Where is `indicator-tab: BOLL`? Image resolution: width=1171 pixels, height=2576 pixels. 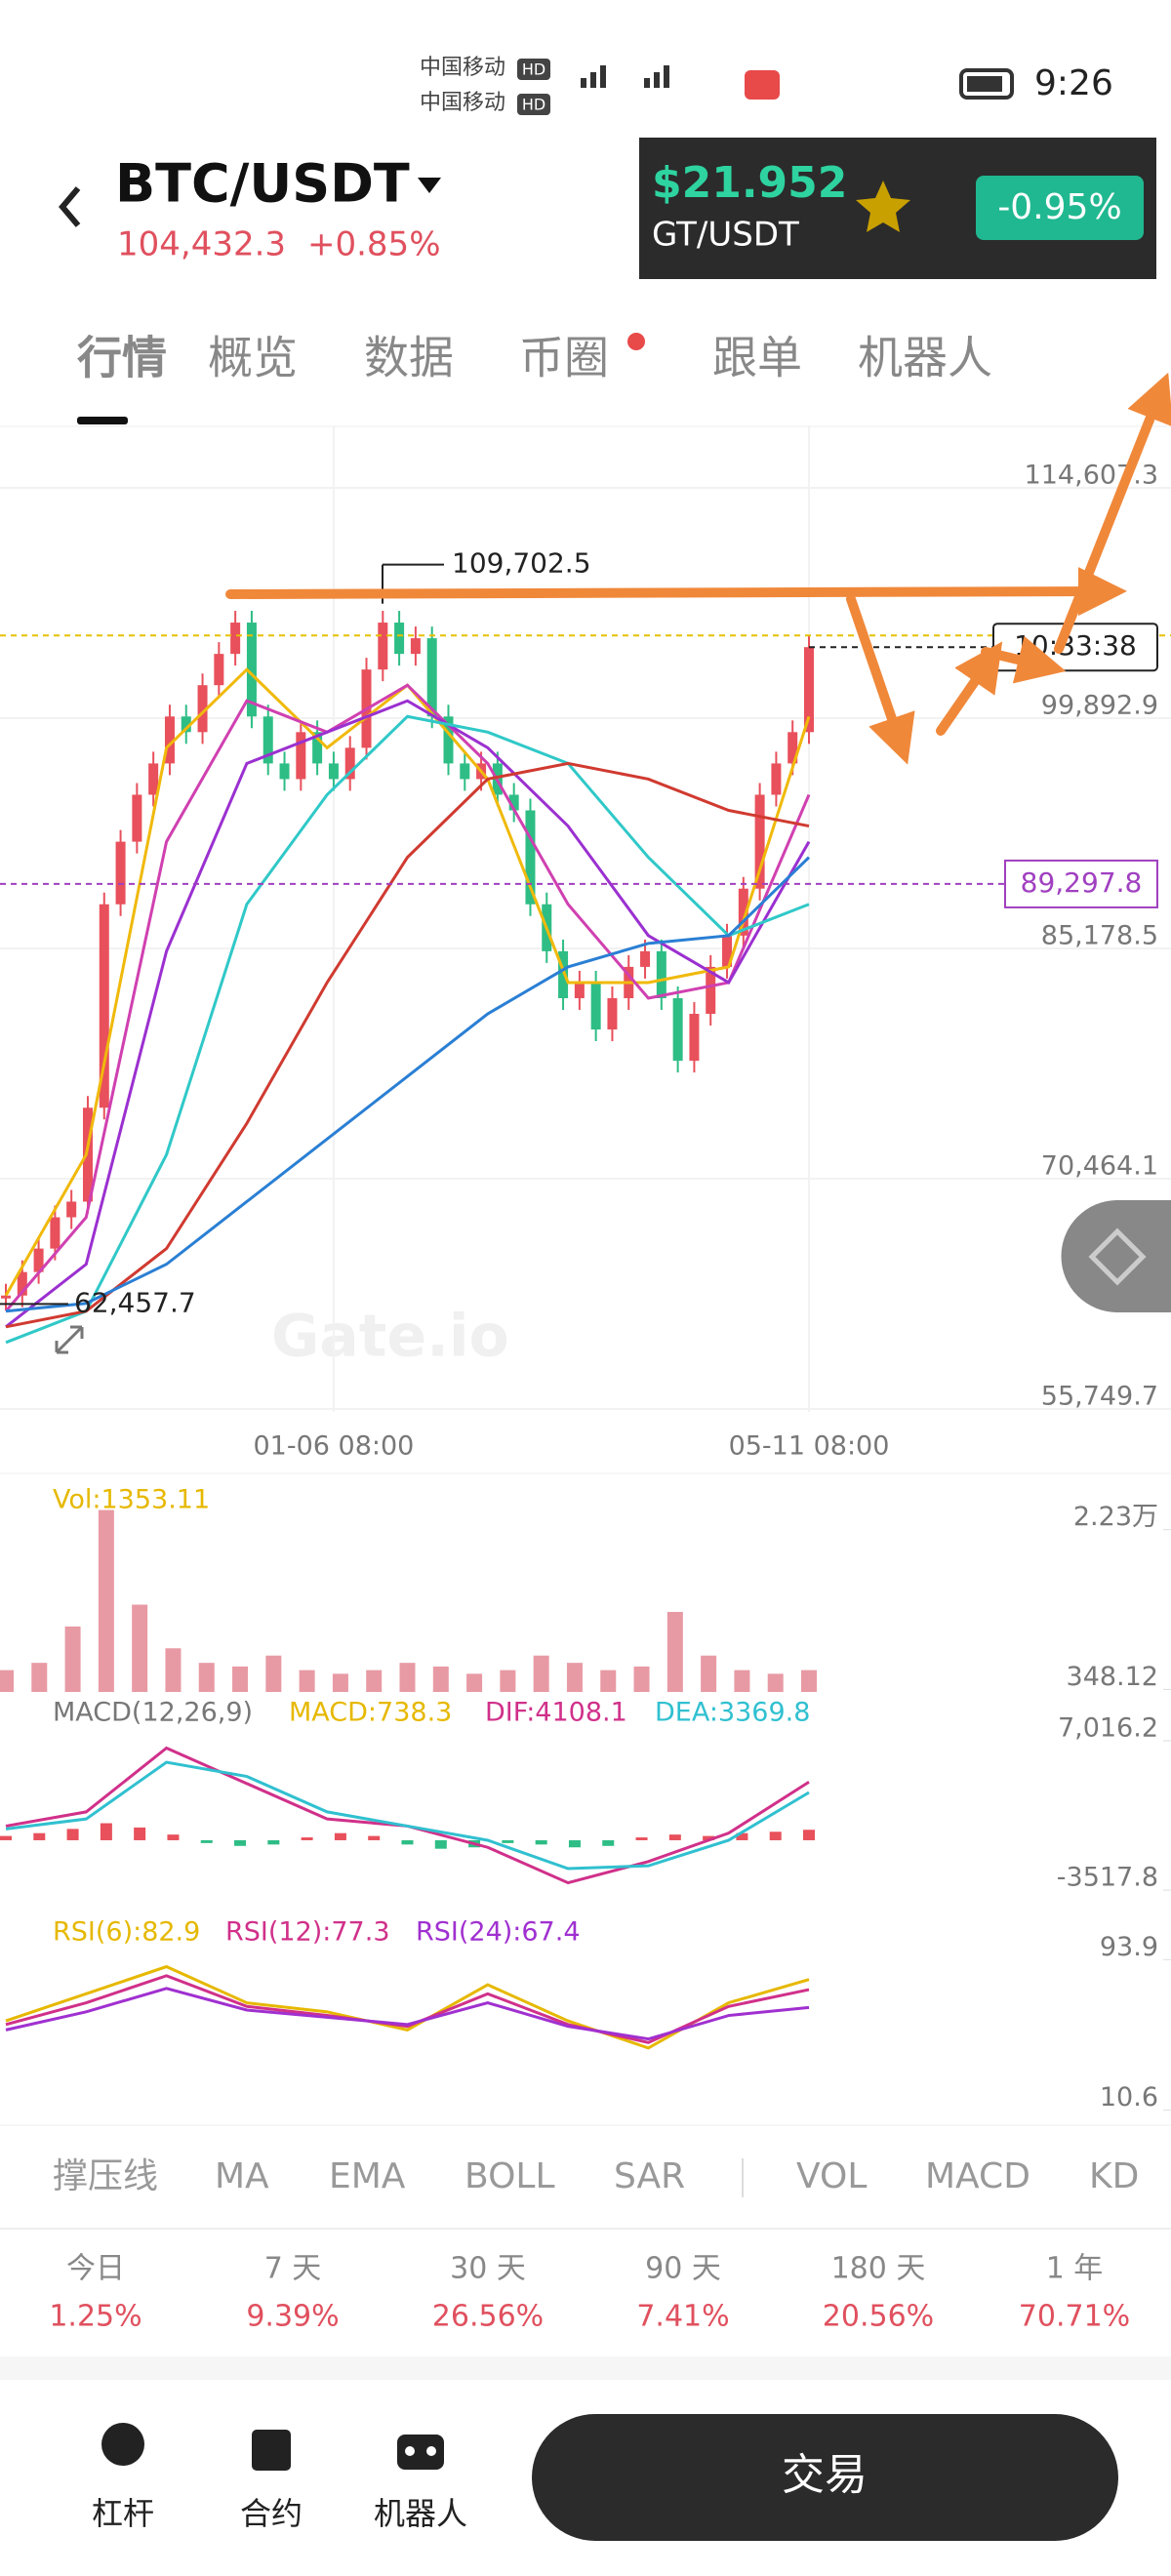 indicator-tab: BOLL is located at coordinates (509, 2176).